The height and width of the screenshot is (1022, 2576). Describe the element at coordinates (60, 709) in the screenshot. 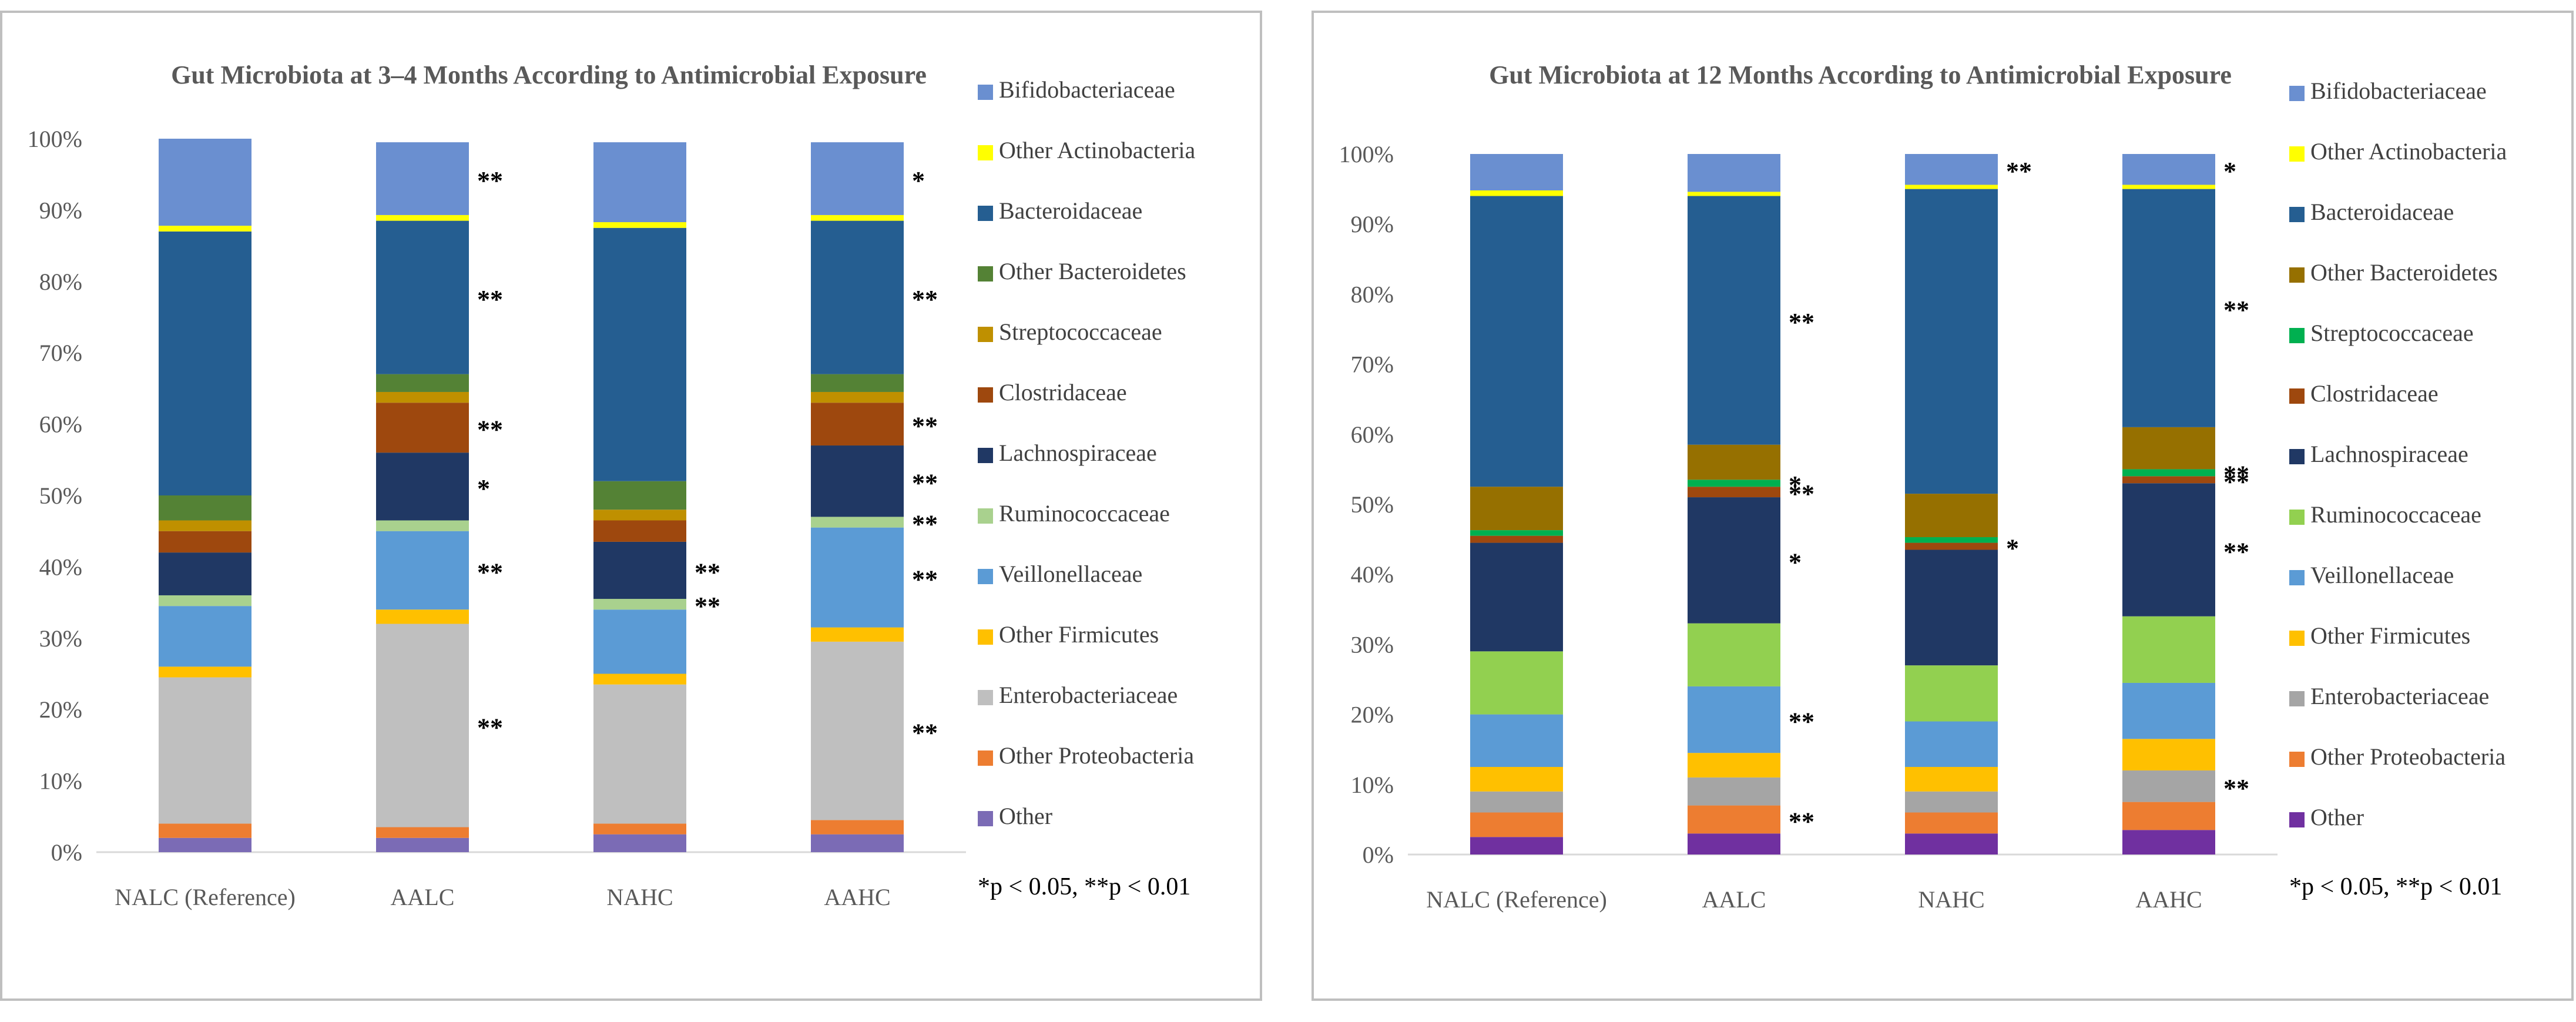

I see `y-tick-label: 20%` at that location.